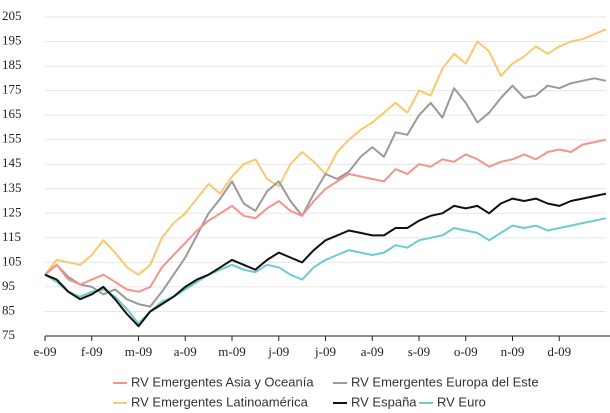  I want to click on y-tick-label: 205, so click(12, 15).